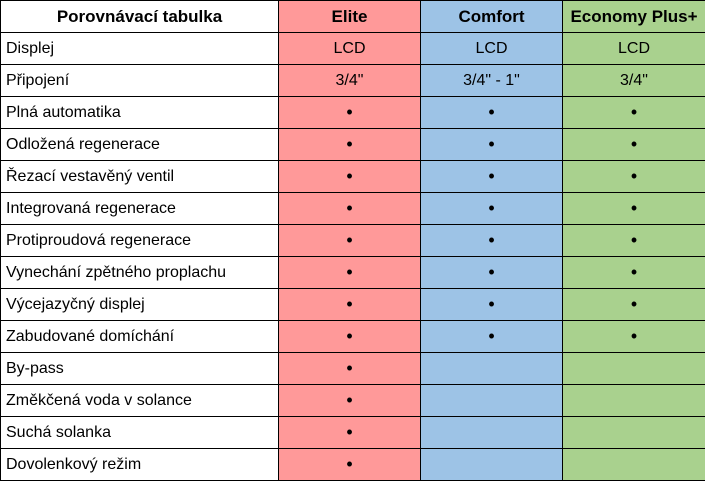  I want to click on table-row: Výcejazyčný displej • • •, so click(352, 304).